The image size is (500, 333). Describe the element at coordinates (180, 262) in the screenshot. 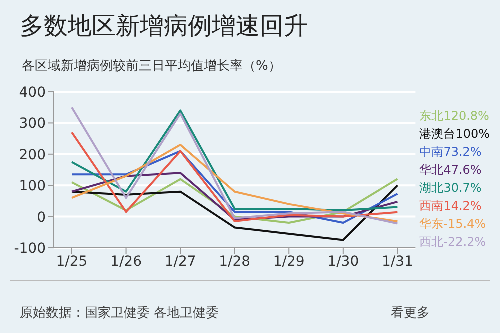

I see `x-tick-label: 1/27` at that location.